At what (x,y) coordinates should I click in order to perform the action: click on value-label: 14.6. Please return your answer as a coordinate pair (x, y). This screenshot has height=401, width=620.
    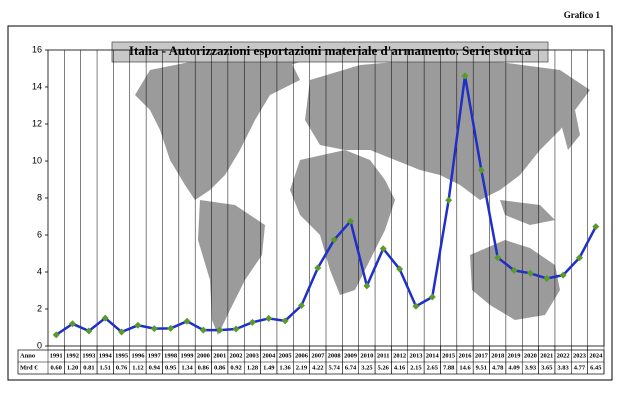
    Looking at the image, I should click on (465, 367).